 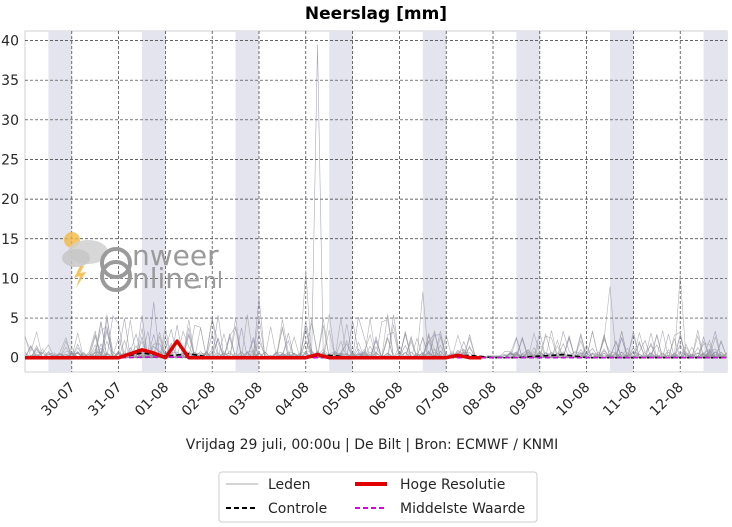 I want to click on legend-frame, so click(x=378, y=497).